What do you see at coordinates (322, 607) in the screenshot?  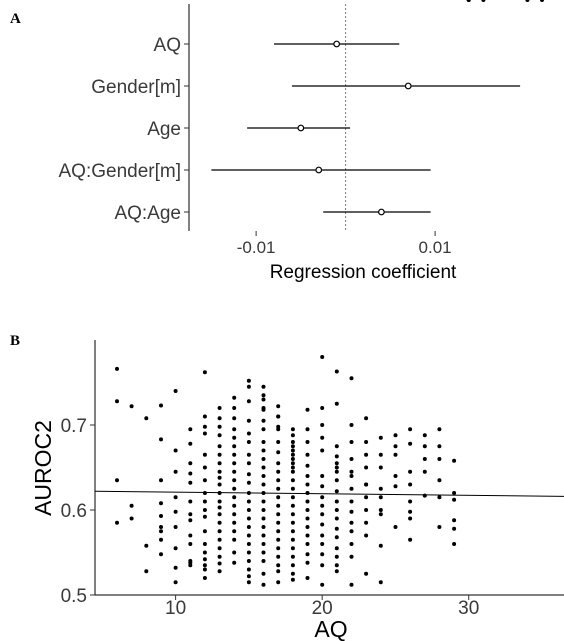 I see `scatter-x-ticks: 10 20 30` at bounding box center [322, 607].